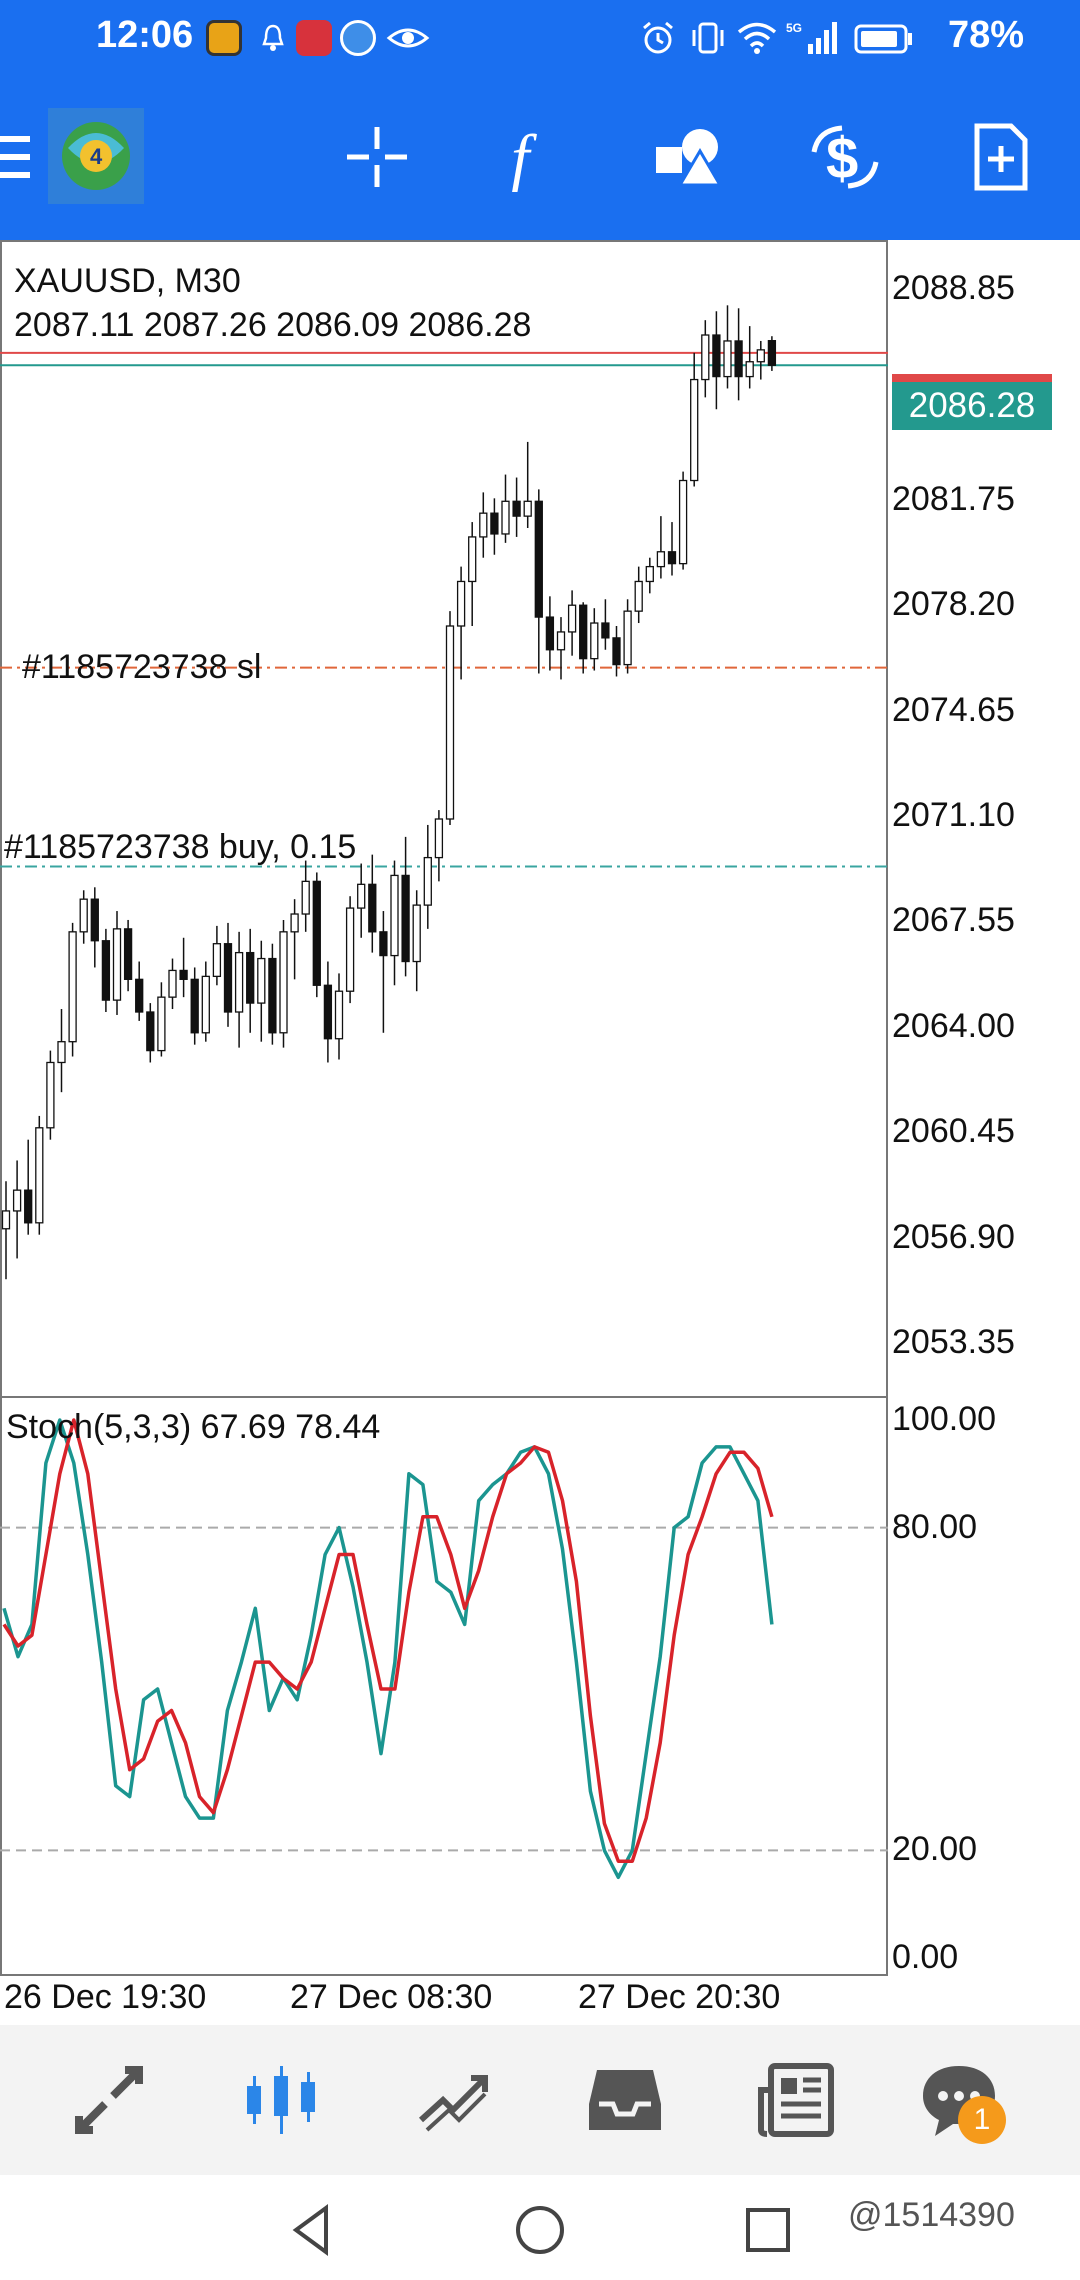 The image size is (1080, 2280). What do you see at coordinates (377, 157) in the screenshot?
I see `crosshair-icon` at bounding box center [377, 157].